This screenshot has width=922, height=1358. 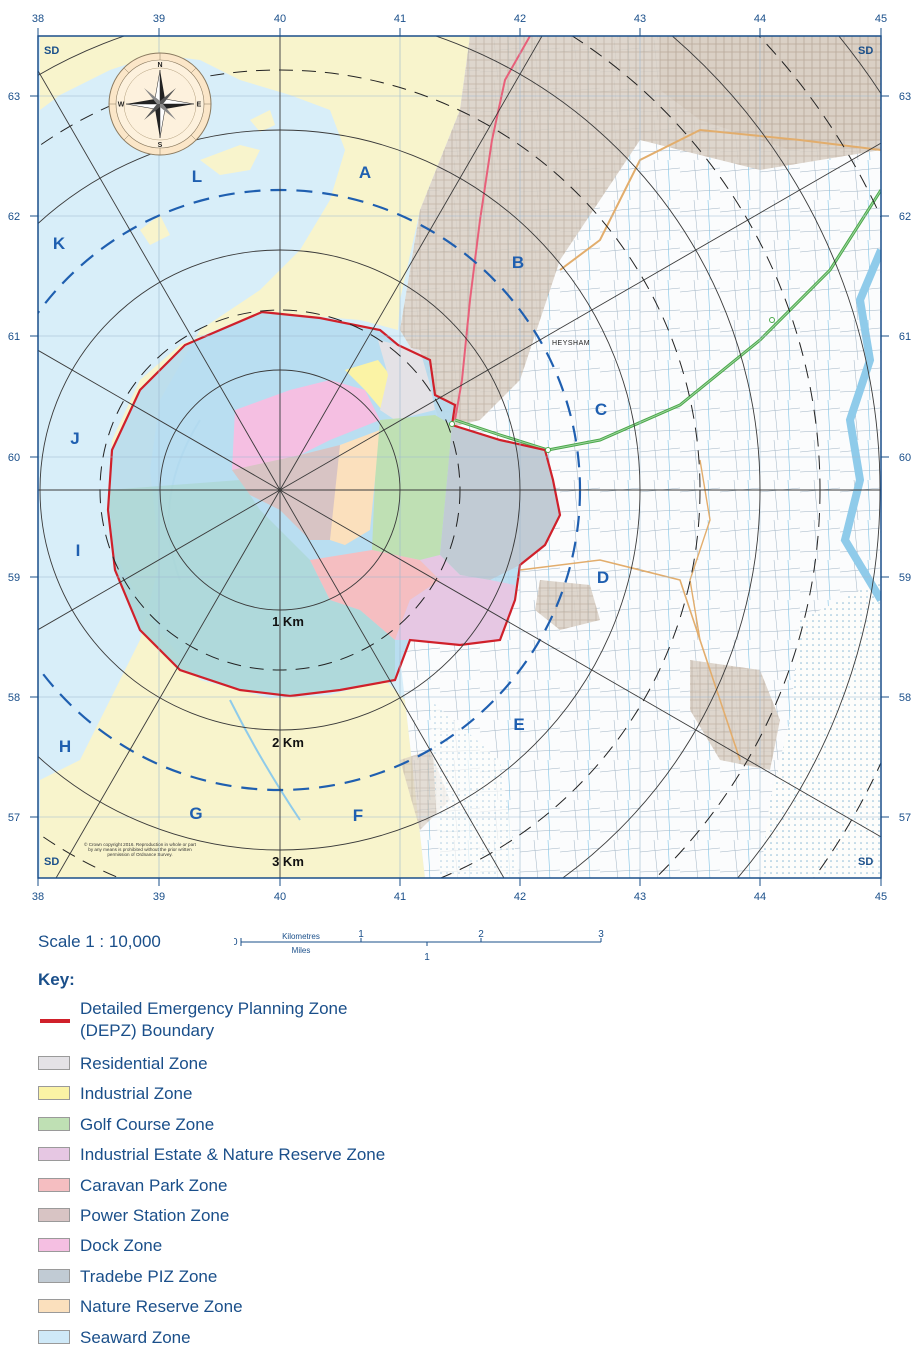 I want to click on marsh-south, so click(x=475, y=789).